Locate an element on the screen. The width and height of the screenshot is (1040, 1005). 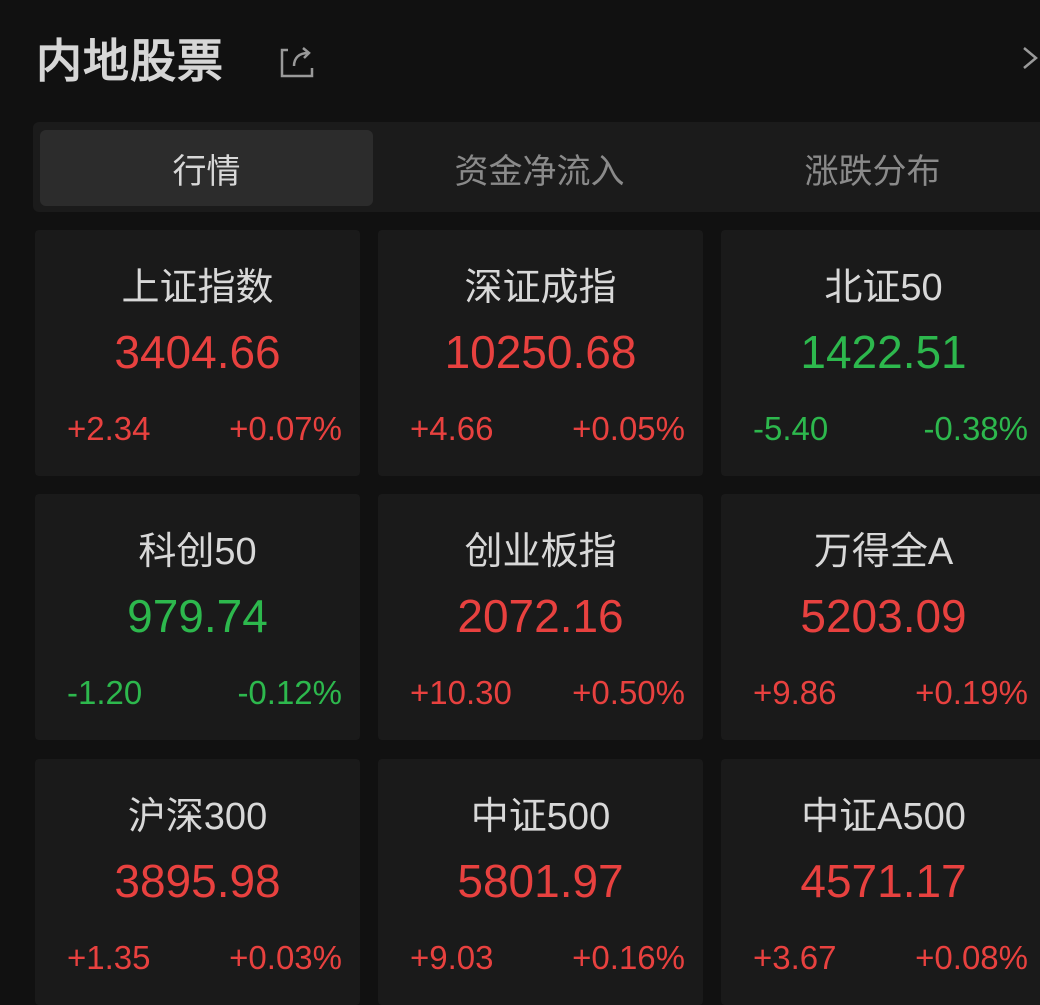
index-price: 10250.68 is located at coordinates (540, 352).